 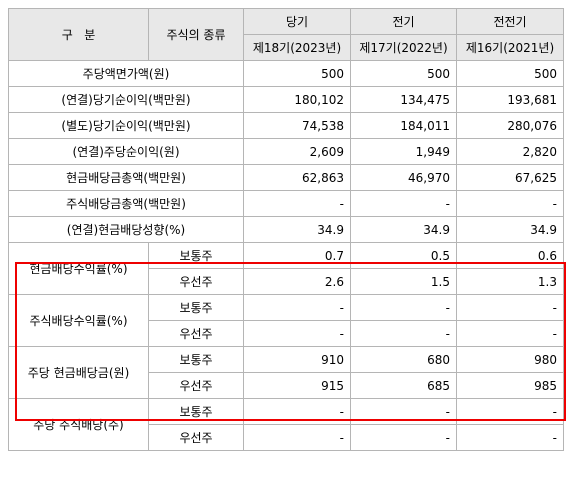 I want to click on table-row: 현금배당금총액(백만원) 62,863 46,970 67,625, so click(x=286, y=177).